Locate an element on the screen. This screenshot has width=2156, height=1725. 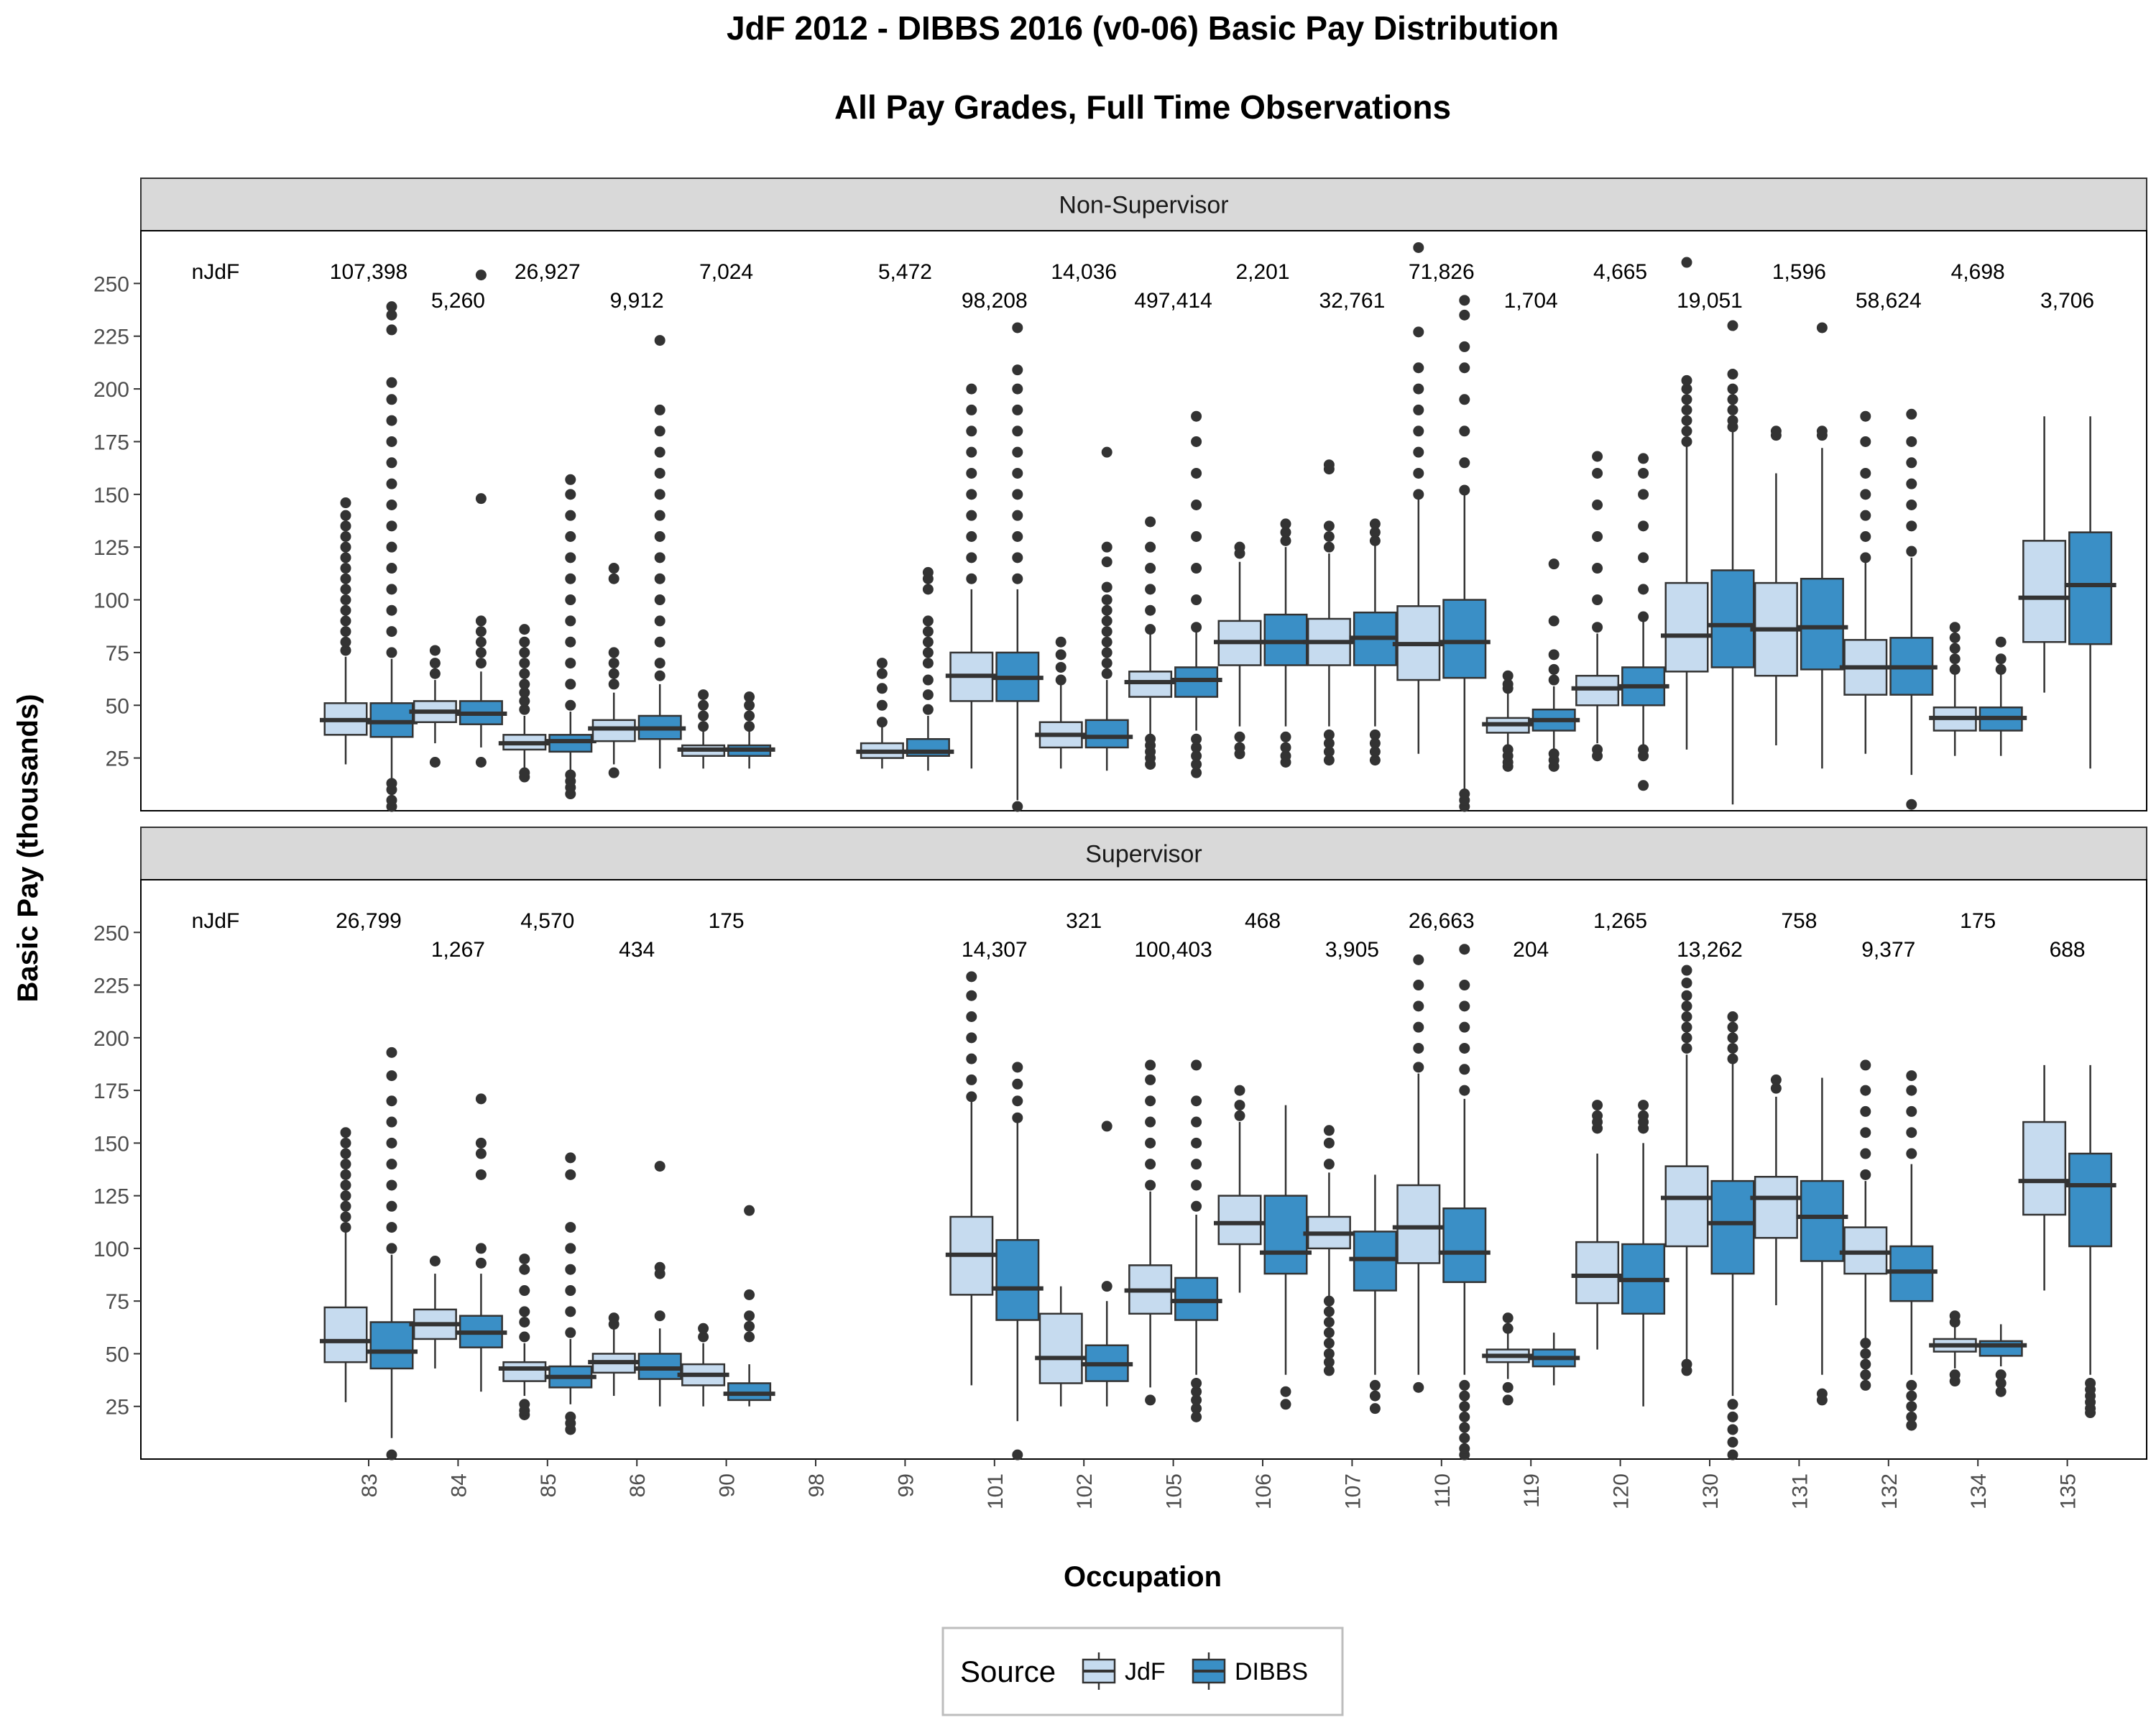
y-tick-label: 75 is located at coordinates (118, 654).